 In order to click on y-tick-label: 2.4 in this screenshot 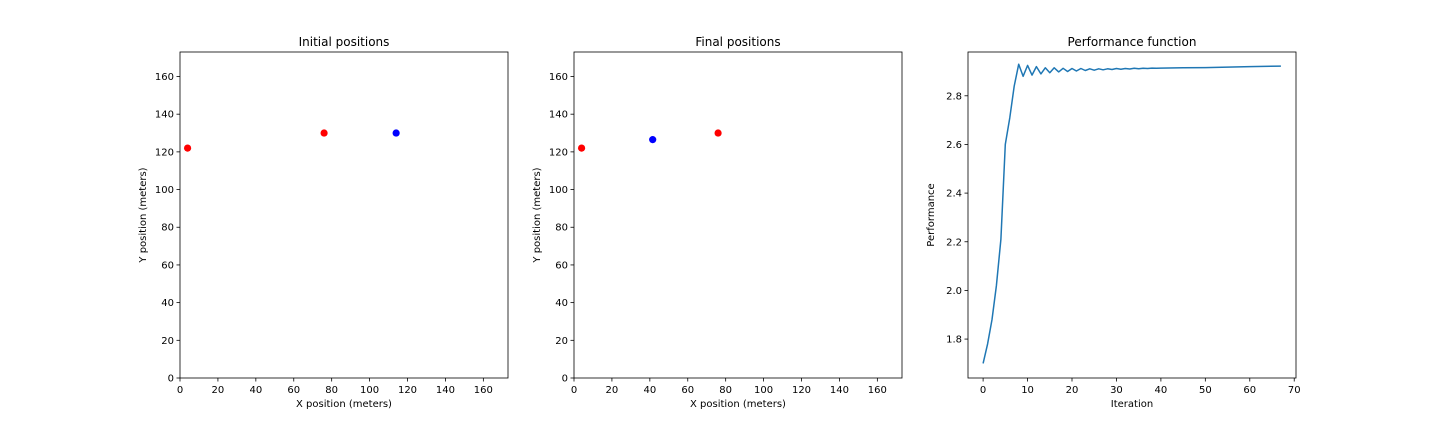, I will do `click(954, 194)`.